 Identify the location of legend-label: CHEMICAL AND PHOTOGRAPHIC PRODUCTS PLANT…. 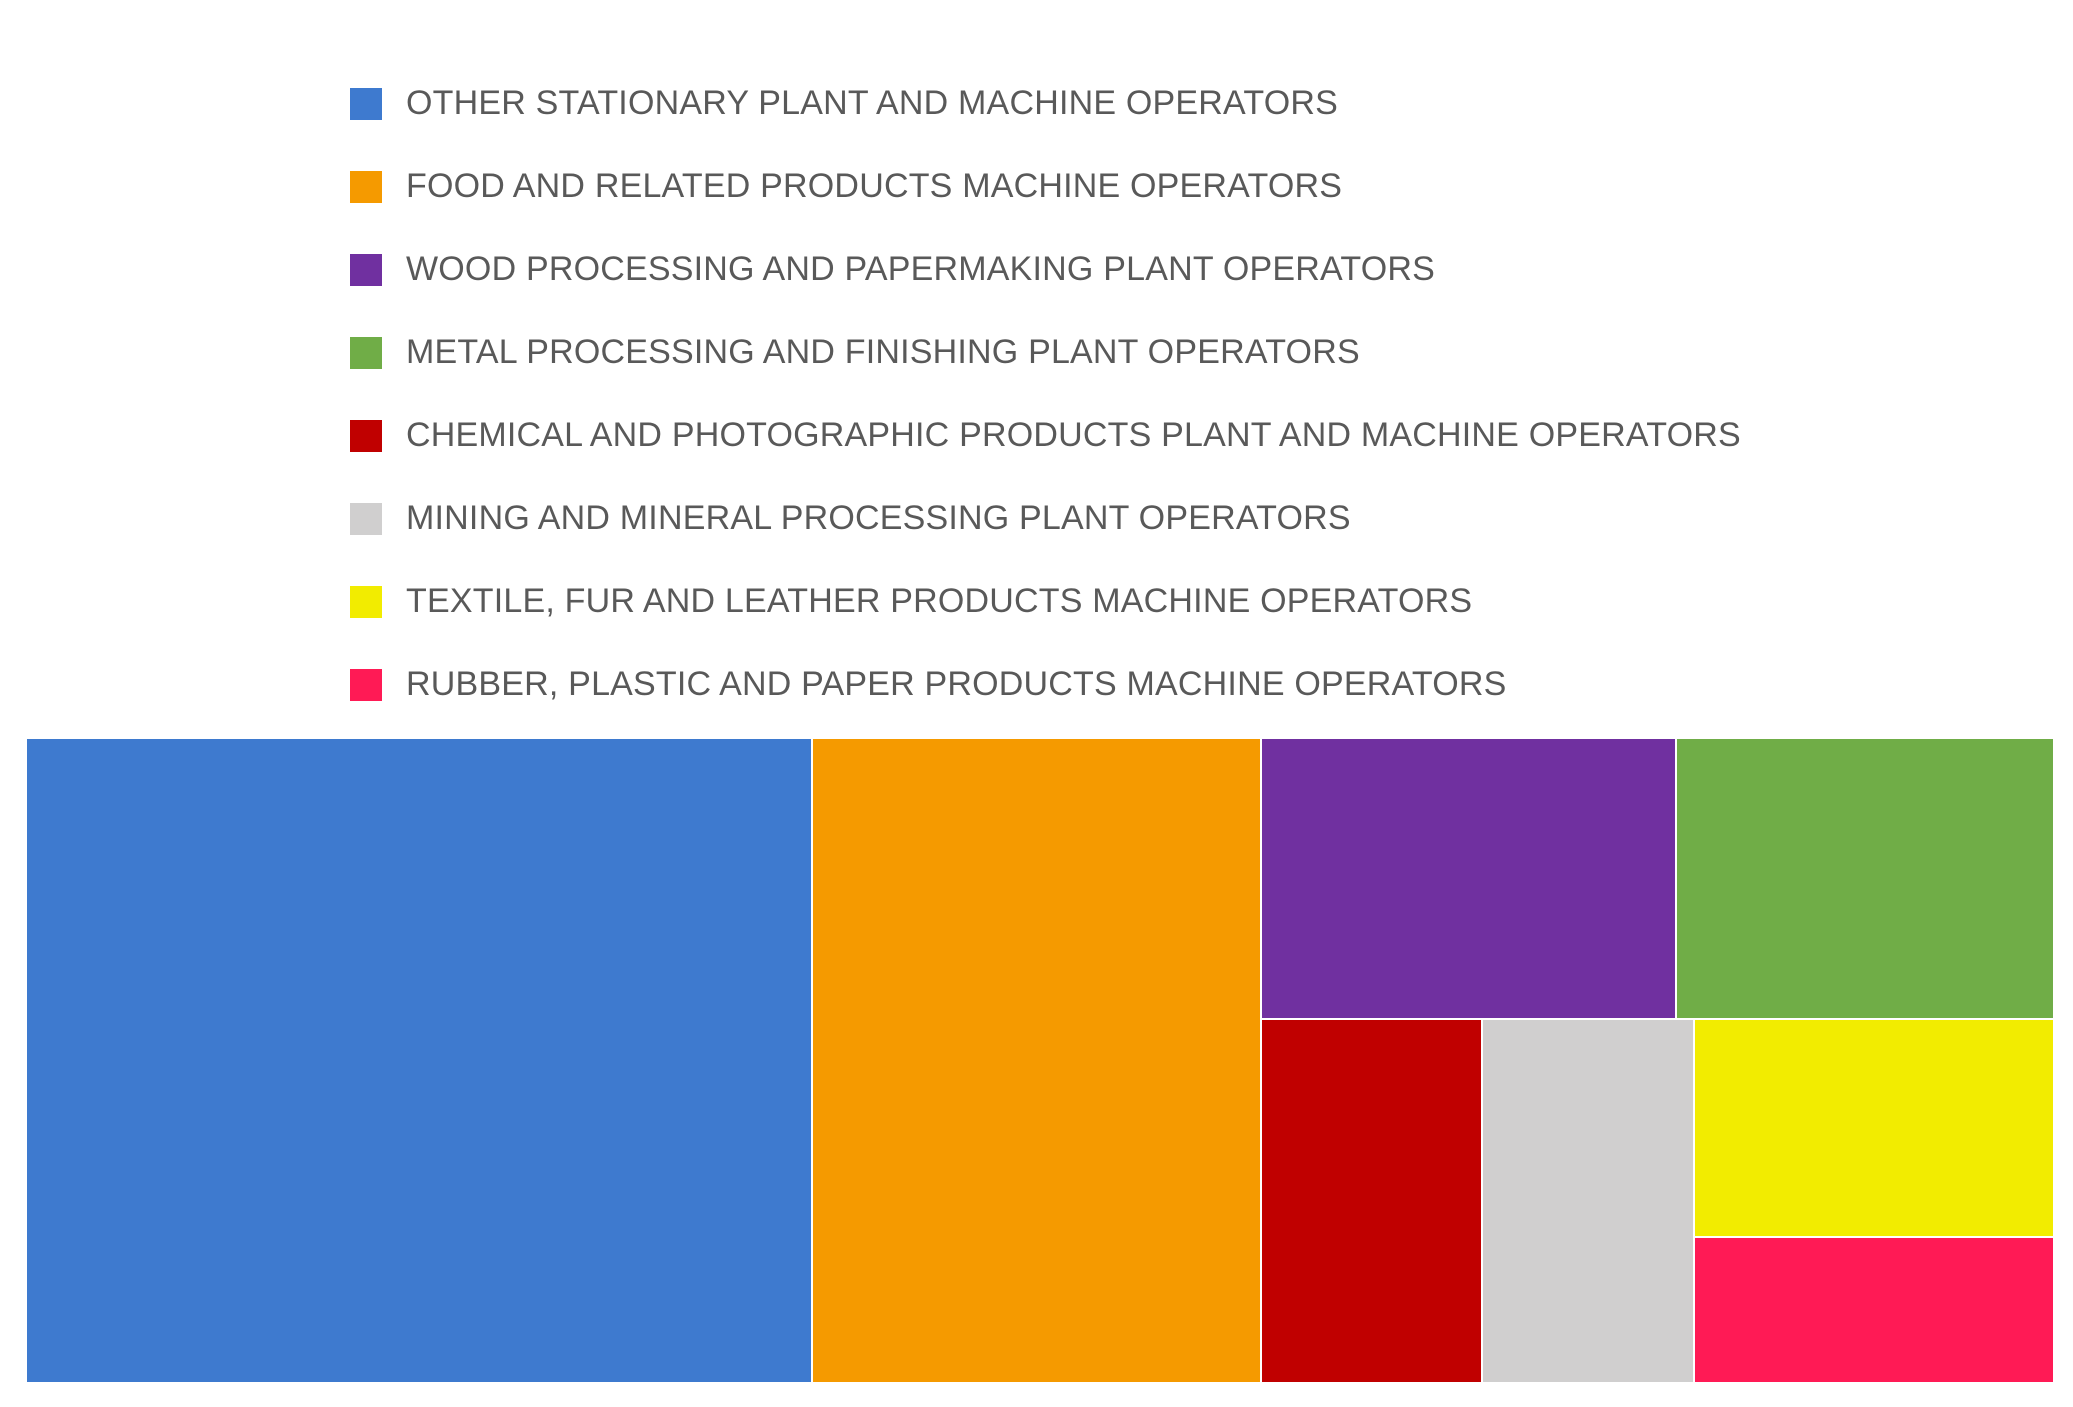
(1073, 435).